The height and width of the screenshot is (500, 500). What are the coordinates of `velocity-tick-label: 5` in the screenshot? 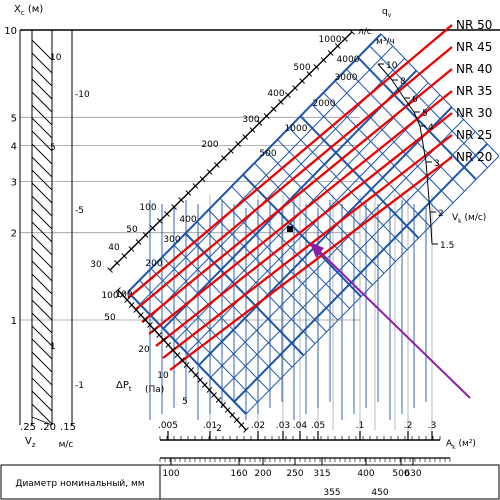 It's located at (425, 114).